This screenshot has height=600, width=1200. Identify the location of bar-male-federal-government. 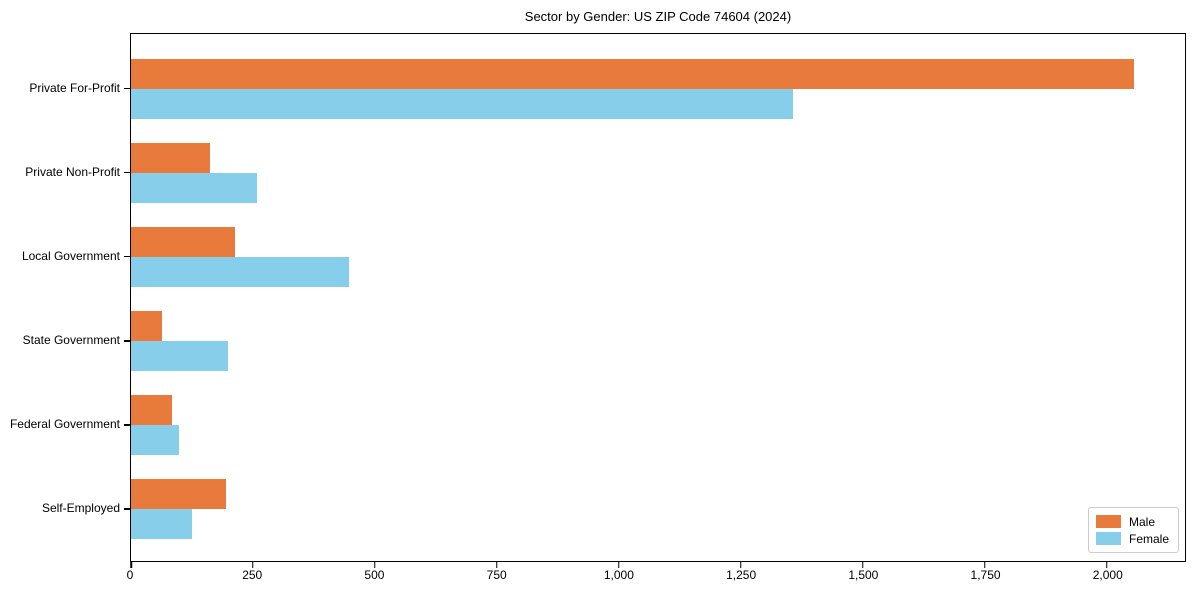
(152, 409).